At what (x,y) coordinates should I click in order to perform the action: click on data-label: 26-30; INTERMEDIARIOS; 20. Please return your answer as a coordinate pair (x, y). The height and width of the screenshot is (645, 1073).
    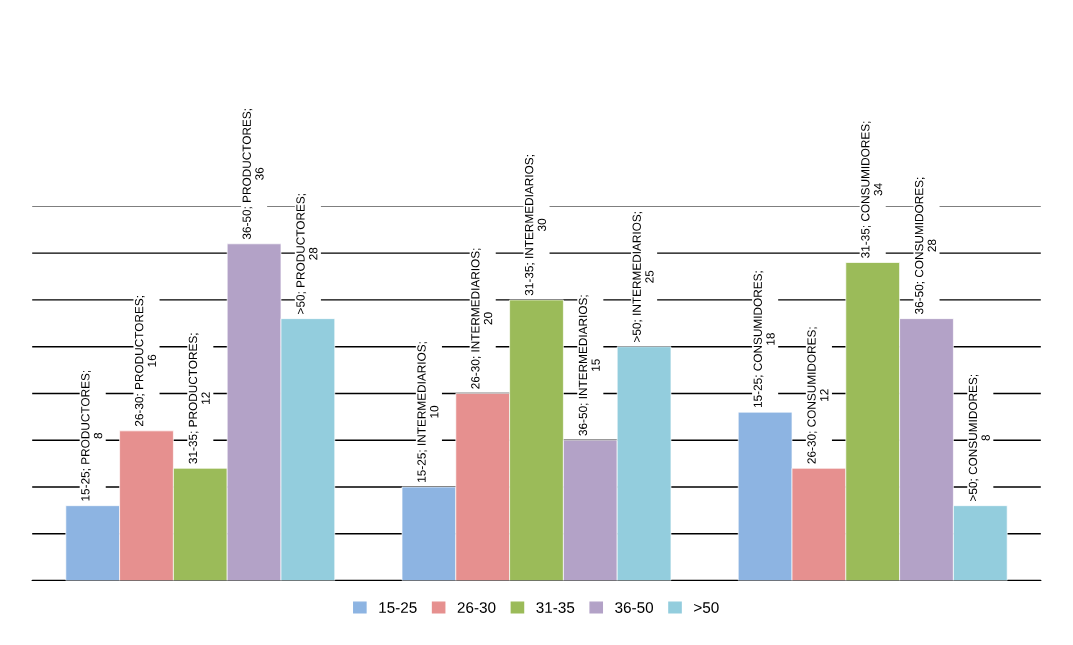
    Looking at the image, I should click on (482, 318).